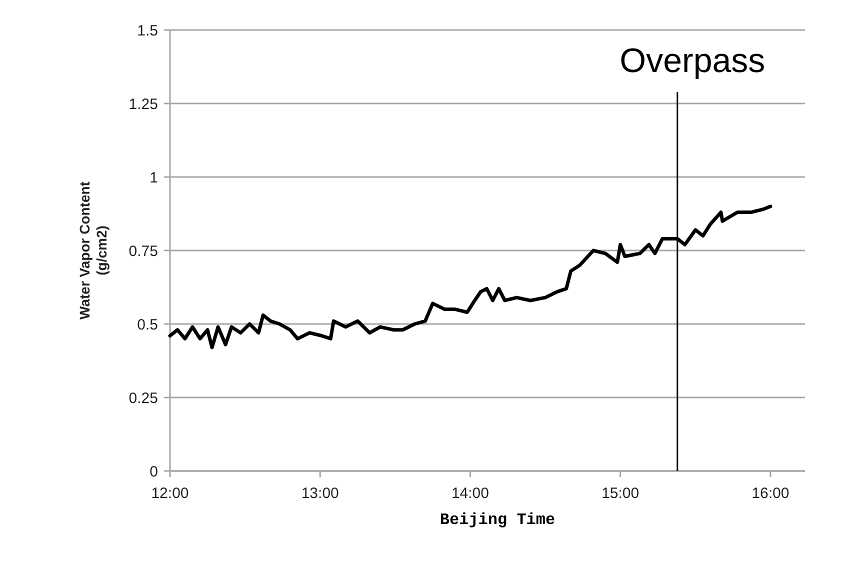 This screenshot has width=866, height=569. What do you see at coordinates (170, 493) in the screenshot?
I see `x-tick-label: 12:00` at bounding box center [170, 493].